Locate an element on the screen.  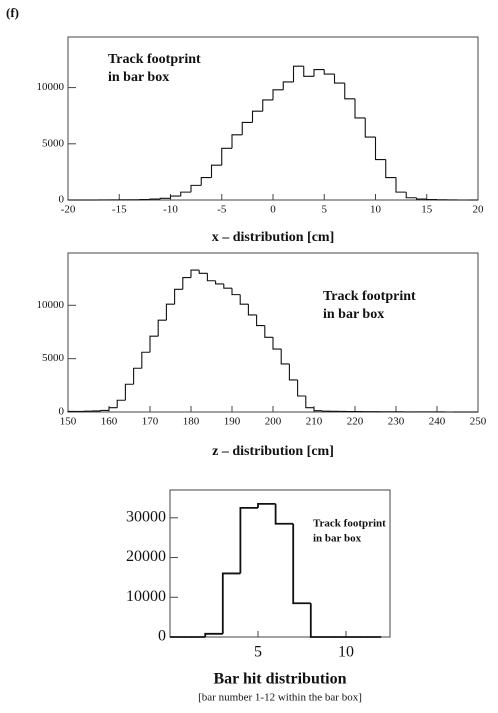
x-tick-label: -10 is located at coordinates (170, 210).